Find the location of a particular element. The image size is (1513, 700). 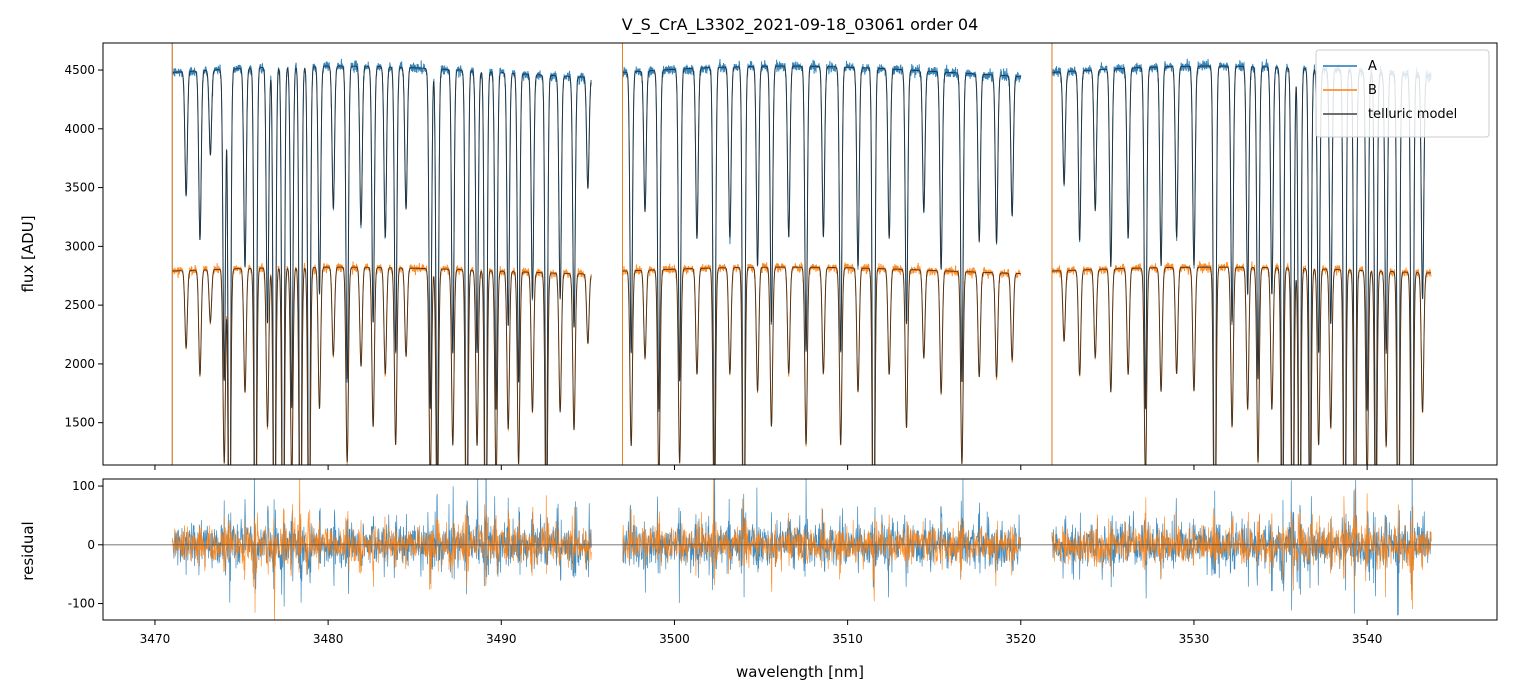

legend-label: A is located at coordinates (1372, 66).